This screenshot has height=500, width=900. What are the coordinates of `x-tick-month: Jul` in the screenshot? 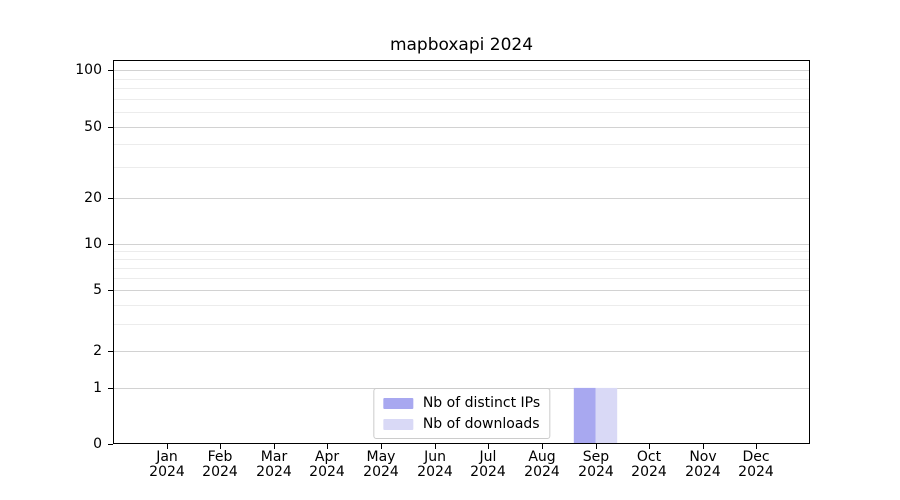 It's located at (488, 457).